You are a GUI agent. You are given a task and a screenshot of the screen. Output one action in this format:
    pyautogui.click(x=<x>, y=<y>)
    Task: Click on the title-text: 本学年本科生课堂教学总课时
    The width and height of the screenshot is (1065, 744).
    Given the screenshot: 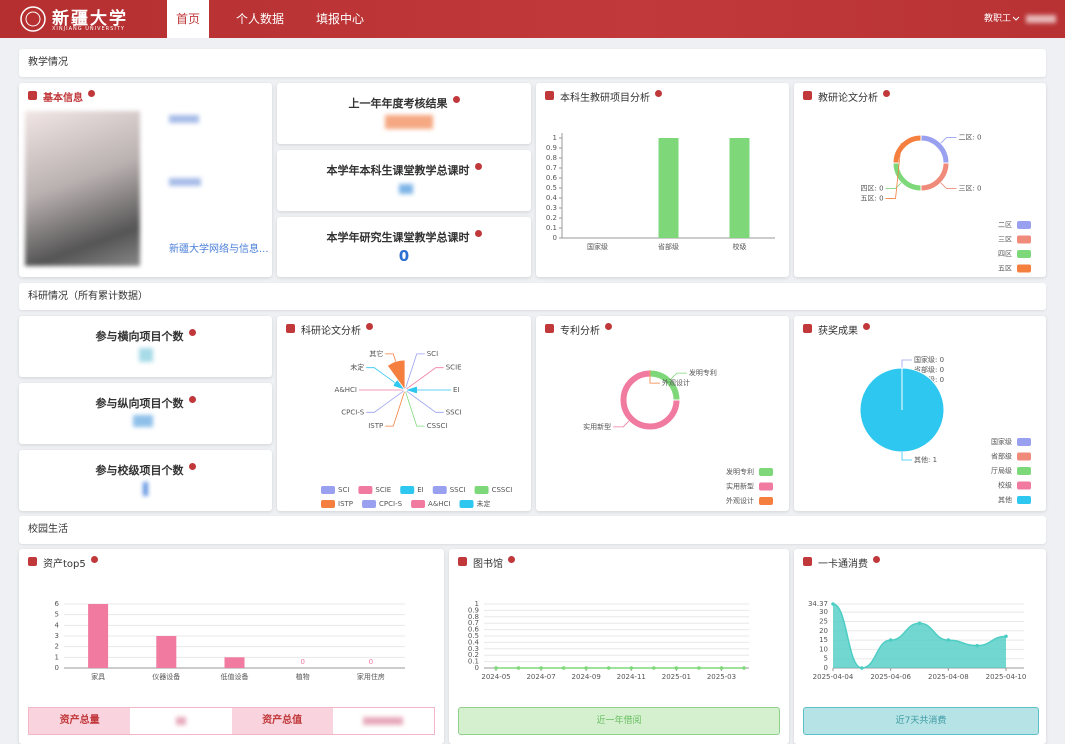 What is the action you would take?
    pyautogui.click(x=398, y=170)
    